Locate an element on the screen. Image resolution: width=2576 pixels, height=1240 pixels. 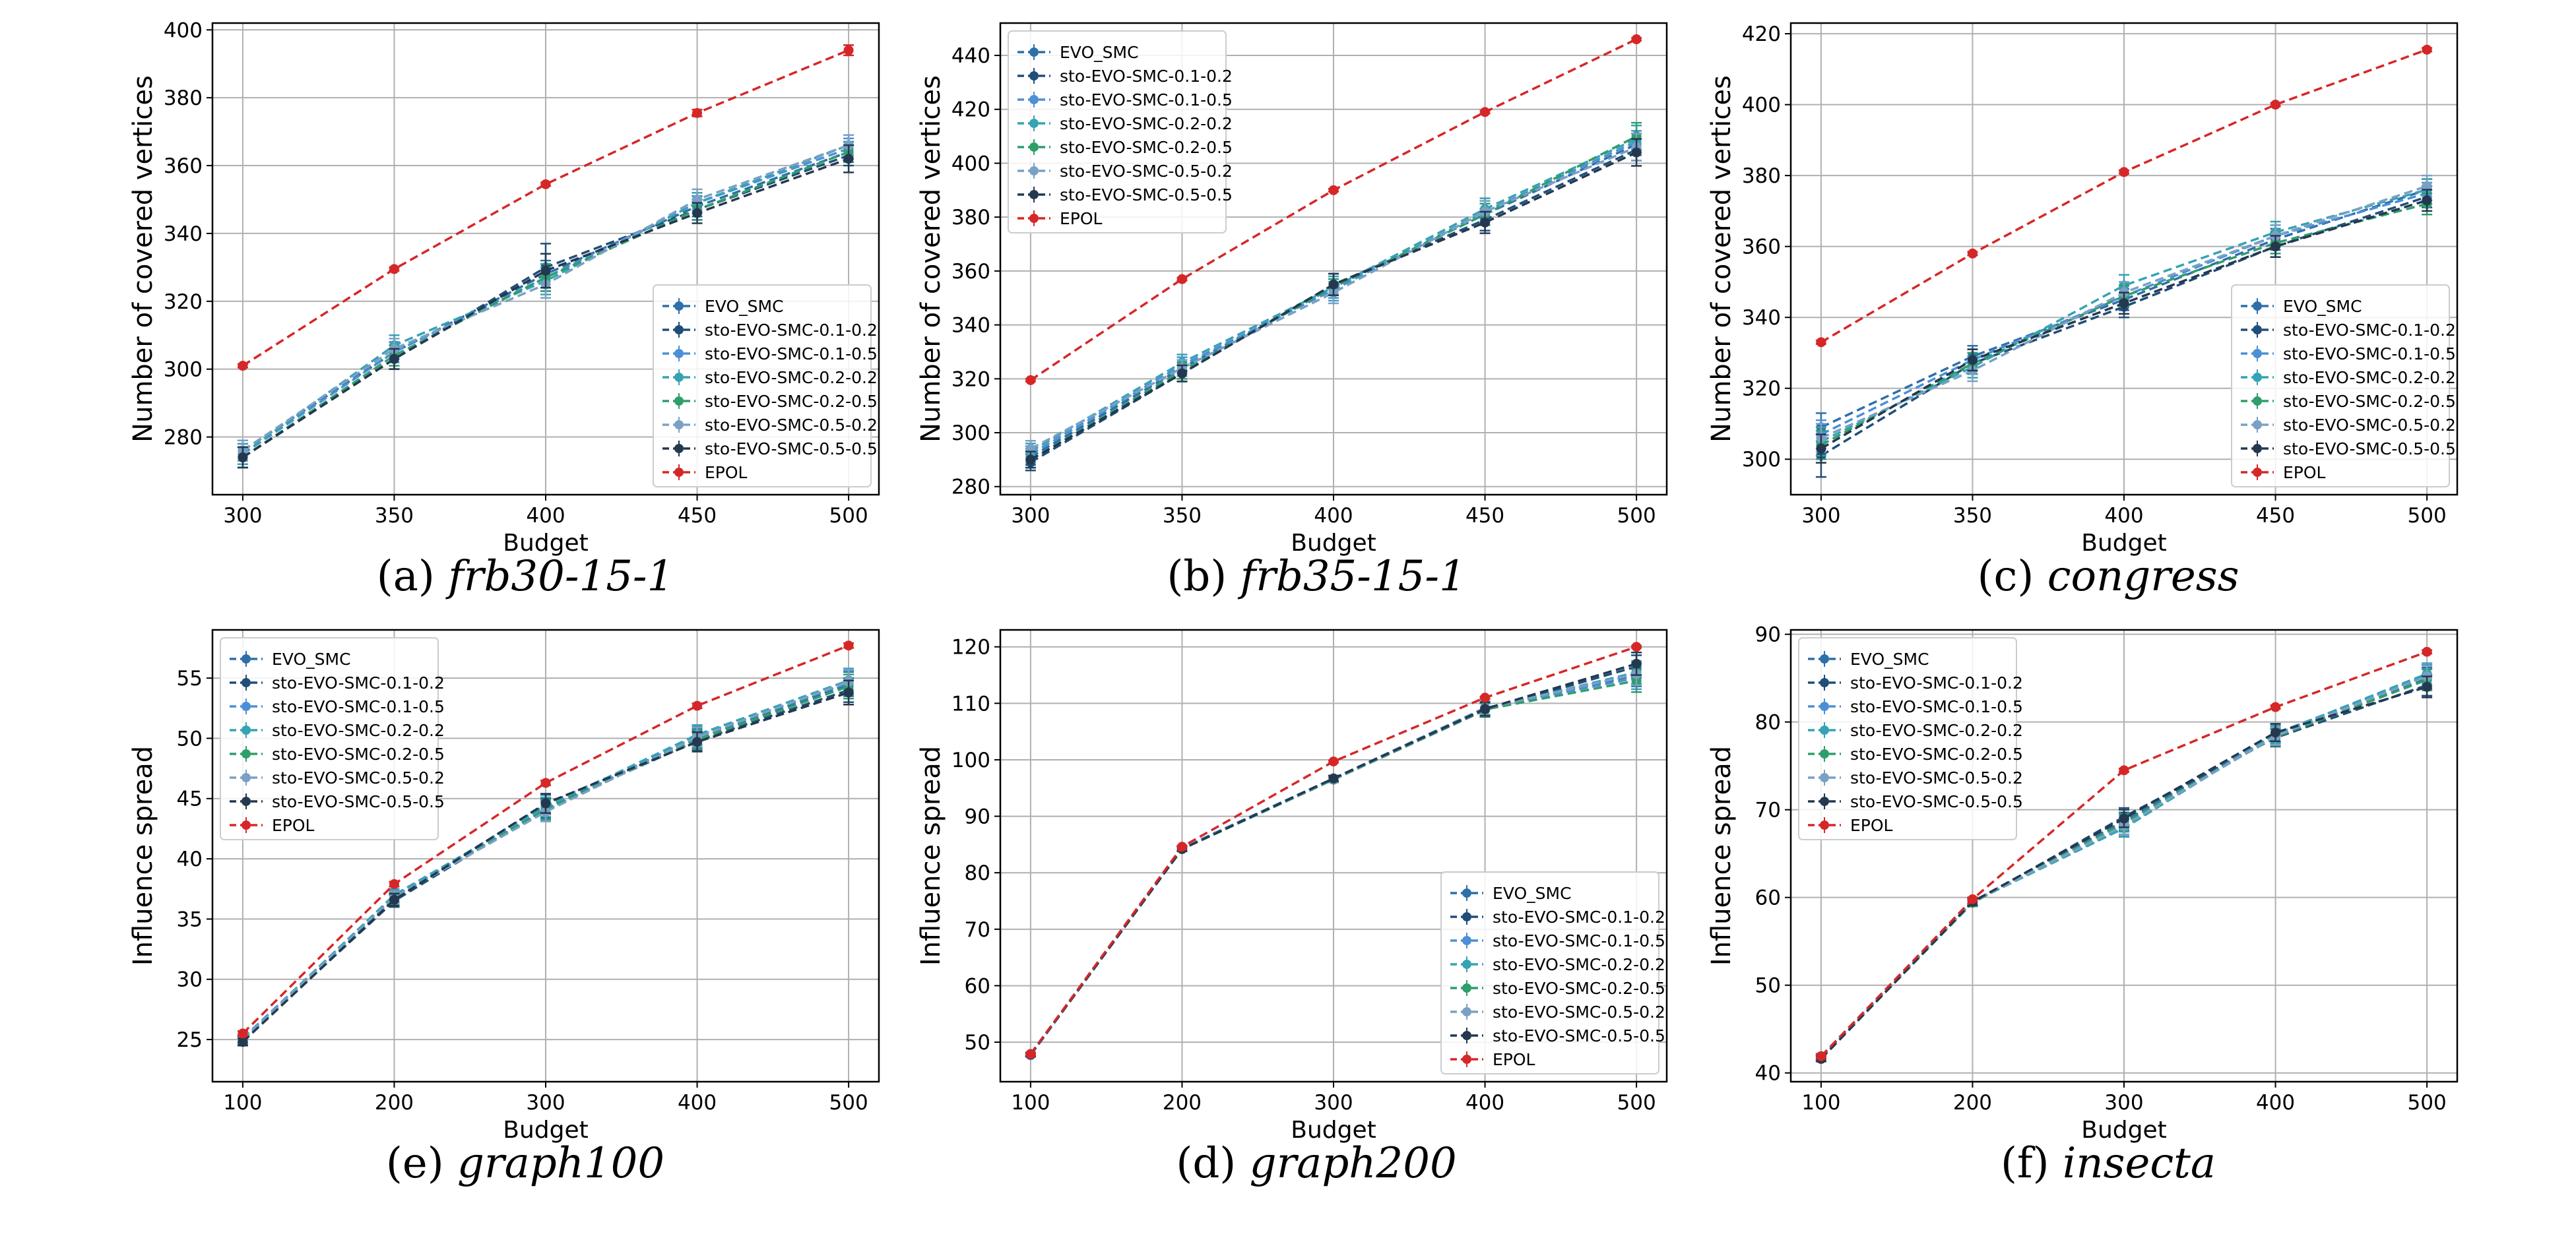
chart-caption: (f) insecta is located at coordinates (2108, 1163).